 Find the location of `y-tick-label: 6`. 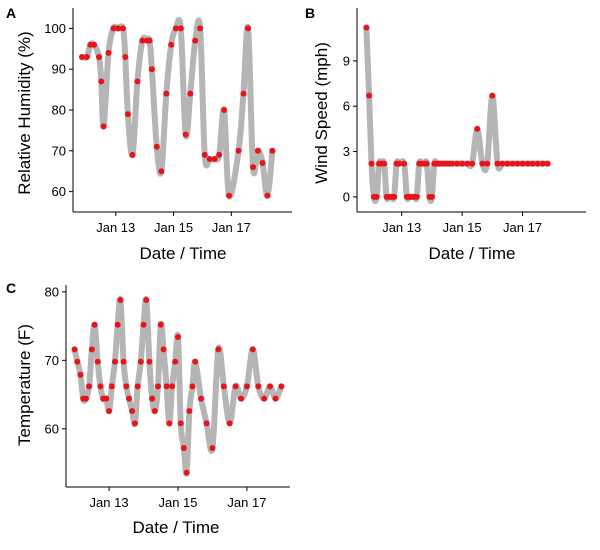

y-tick-label: 6 is located at coordinates (346, 106).